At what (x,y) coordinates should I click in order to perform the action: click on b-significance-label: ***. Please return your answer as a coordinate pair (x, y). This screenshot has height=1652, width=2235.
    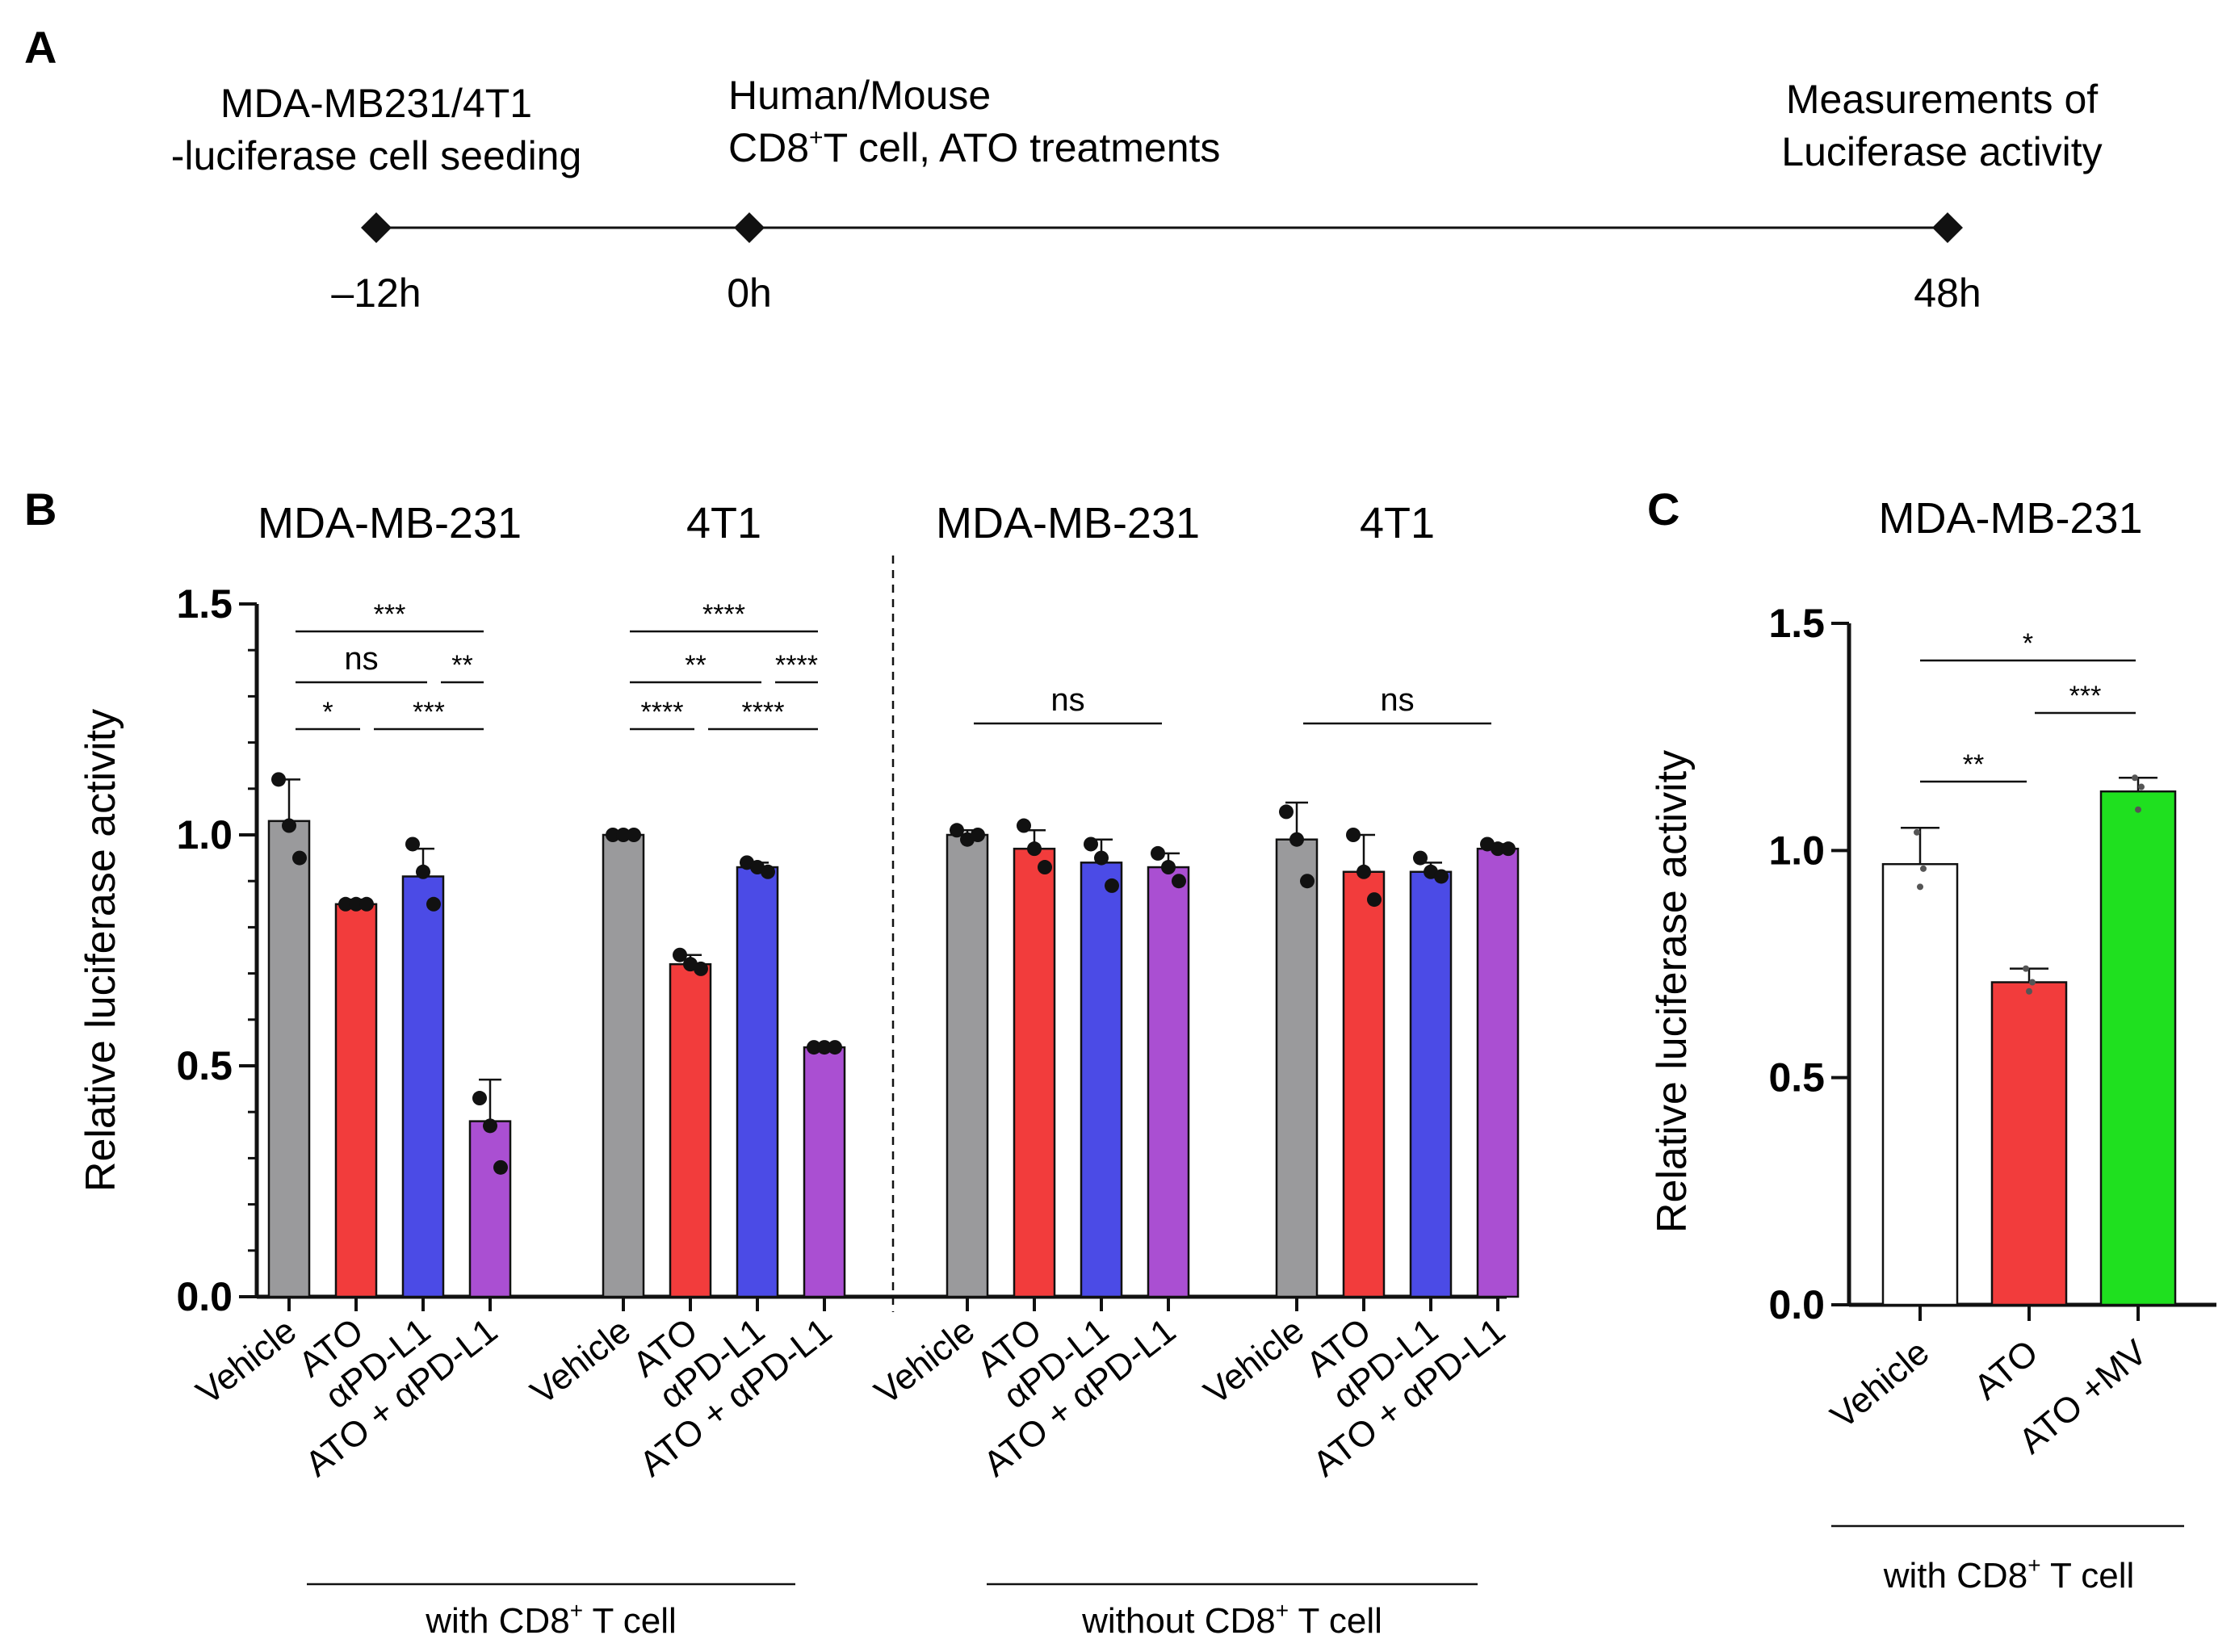
    Looking at the image, I should click on (390, 614).